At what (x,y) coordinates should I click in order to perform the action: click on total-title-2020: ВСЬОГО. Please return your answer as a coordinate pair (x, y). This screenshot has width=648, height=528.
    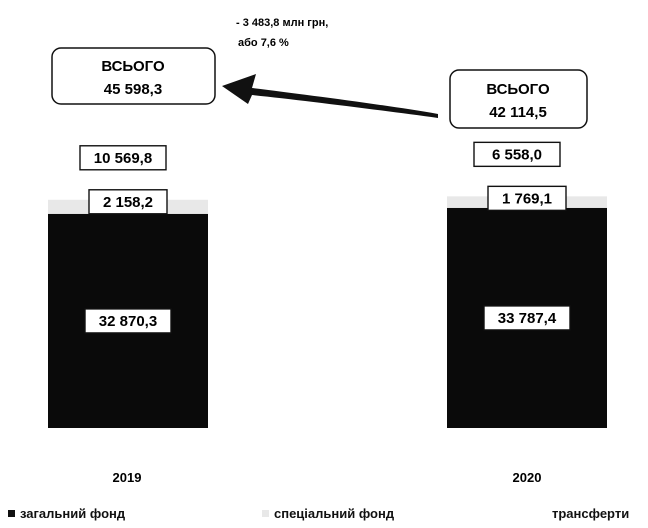
    Looking at the image, I should click on (518, 89).